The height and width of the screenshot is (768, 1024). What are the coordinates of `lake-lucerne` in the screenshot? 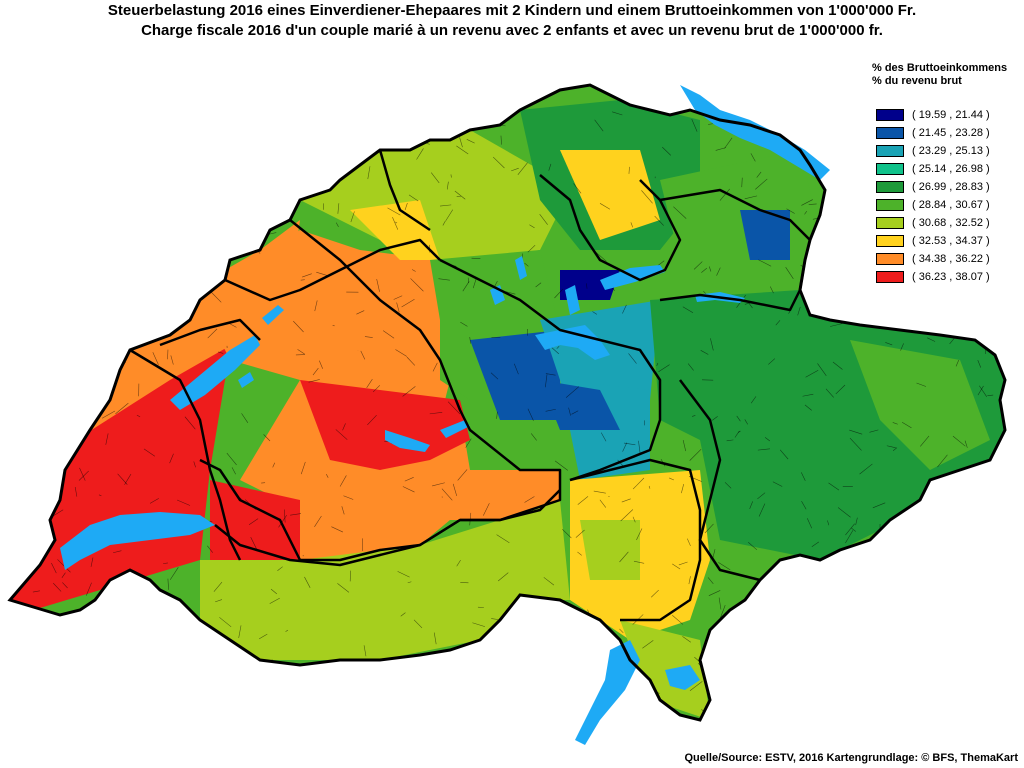 It's located at (572, 342).